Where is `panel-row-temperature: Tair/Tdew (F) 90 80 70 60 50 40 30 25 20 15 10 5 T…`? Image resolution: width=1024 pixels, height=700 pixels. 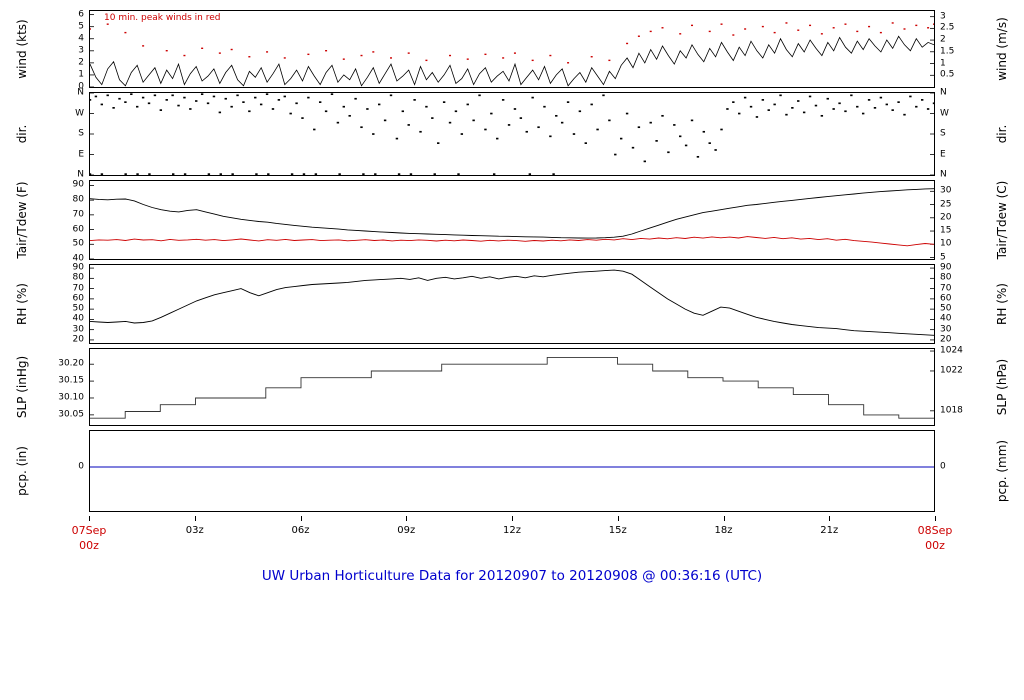
panel-row-temperature: Tair/Tdew (F) 90 80 70 60 50 40 30 25 20 15 10 5 T… is located at coordinates (512, 221).